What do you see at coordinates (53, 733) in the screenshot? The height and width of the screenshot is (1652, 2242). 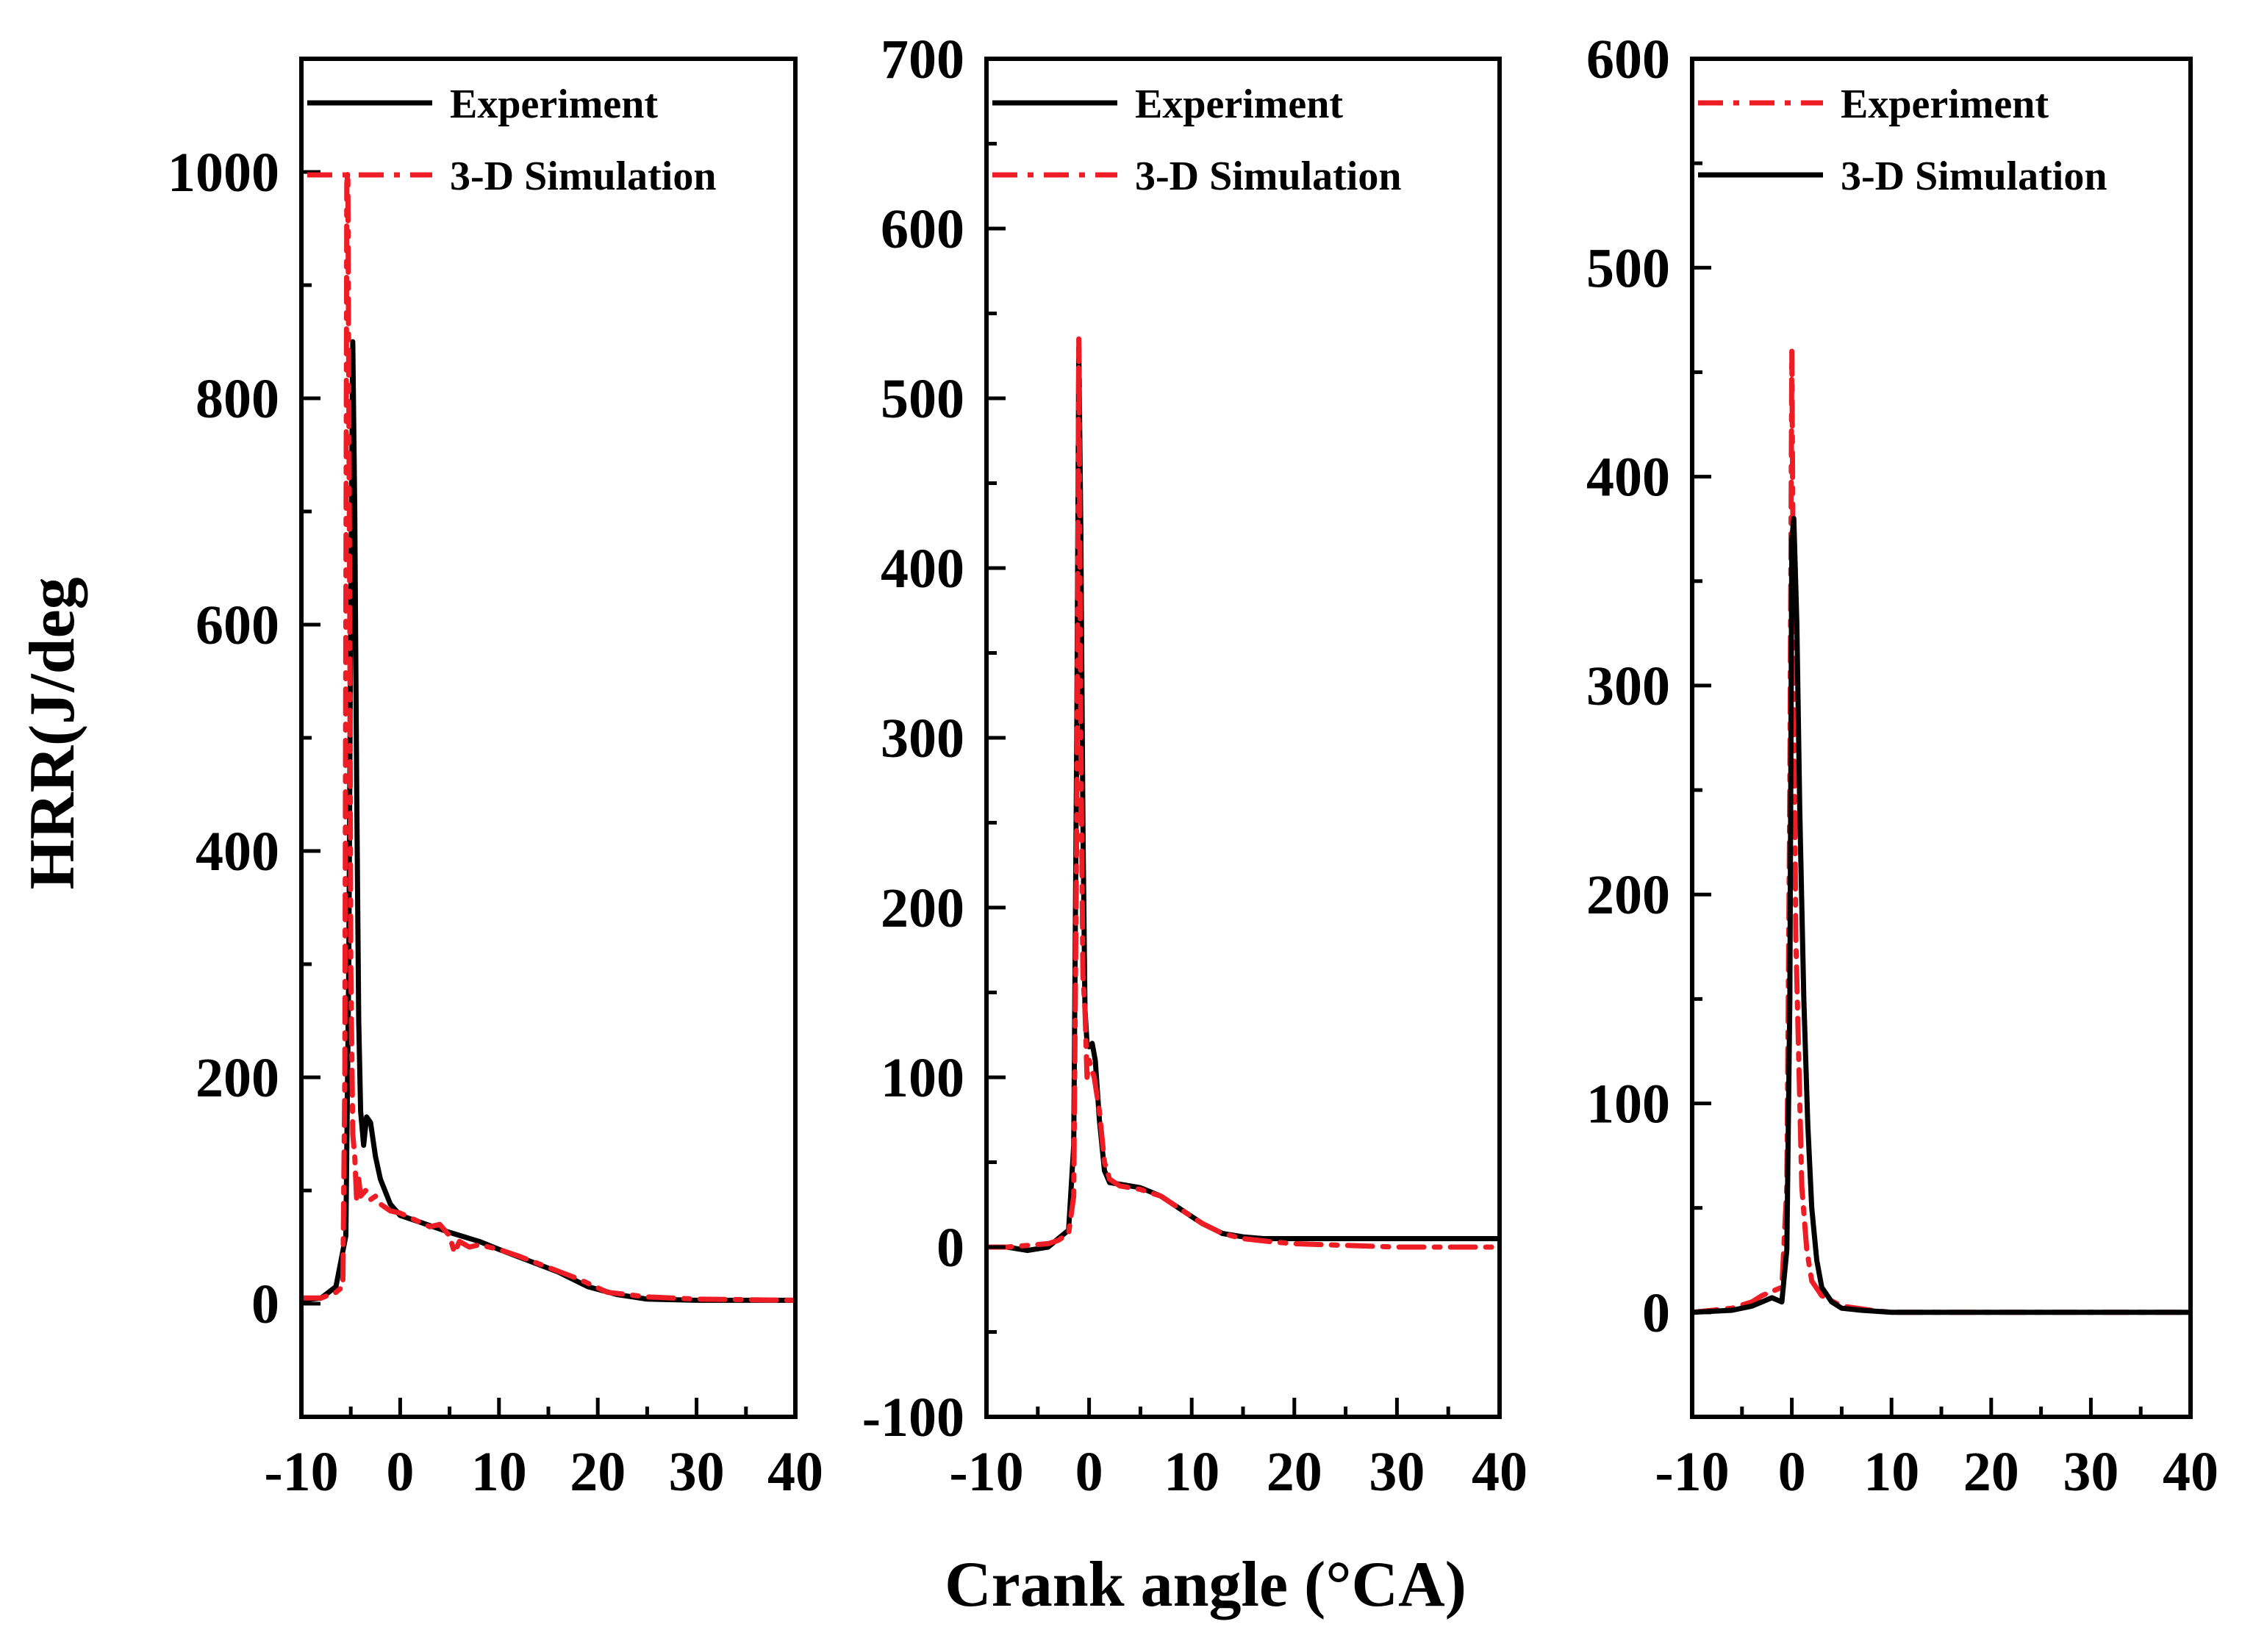 I see `y-axis-title: HRR(J/deg` at bounding box center [53, 733].